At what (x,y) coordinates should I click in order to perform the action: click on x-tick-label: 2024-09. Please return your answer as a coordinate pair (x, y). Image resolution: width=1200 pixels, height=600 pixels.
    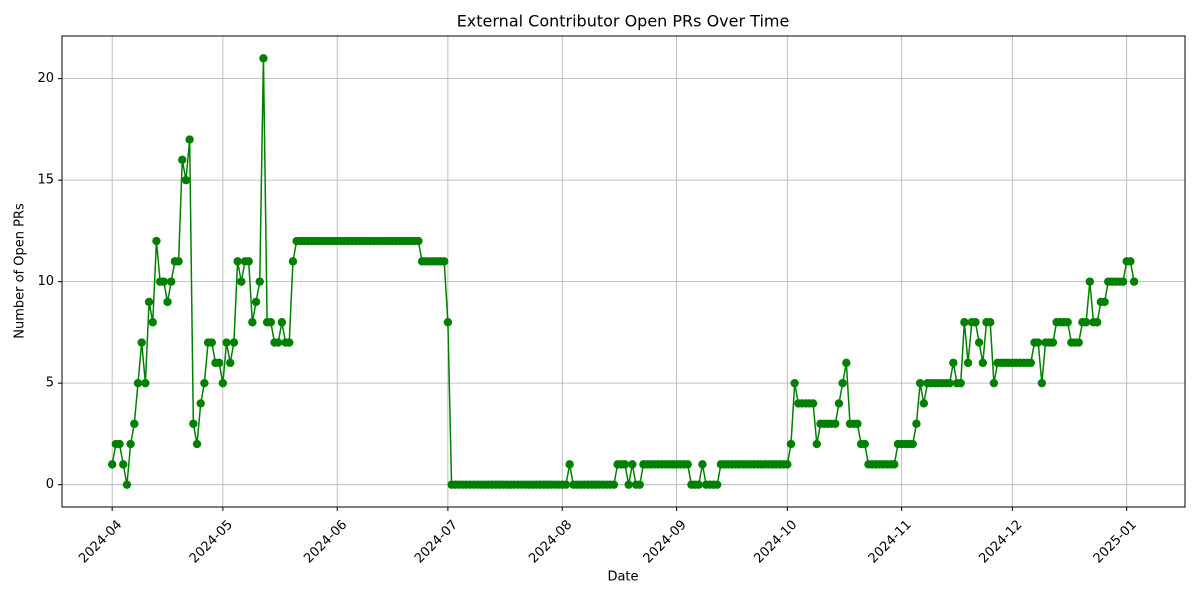
    Looking at the image, I should click on (665, 541).